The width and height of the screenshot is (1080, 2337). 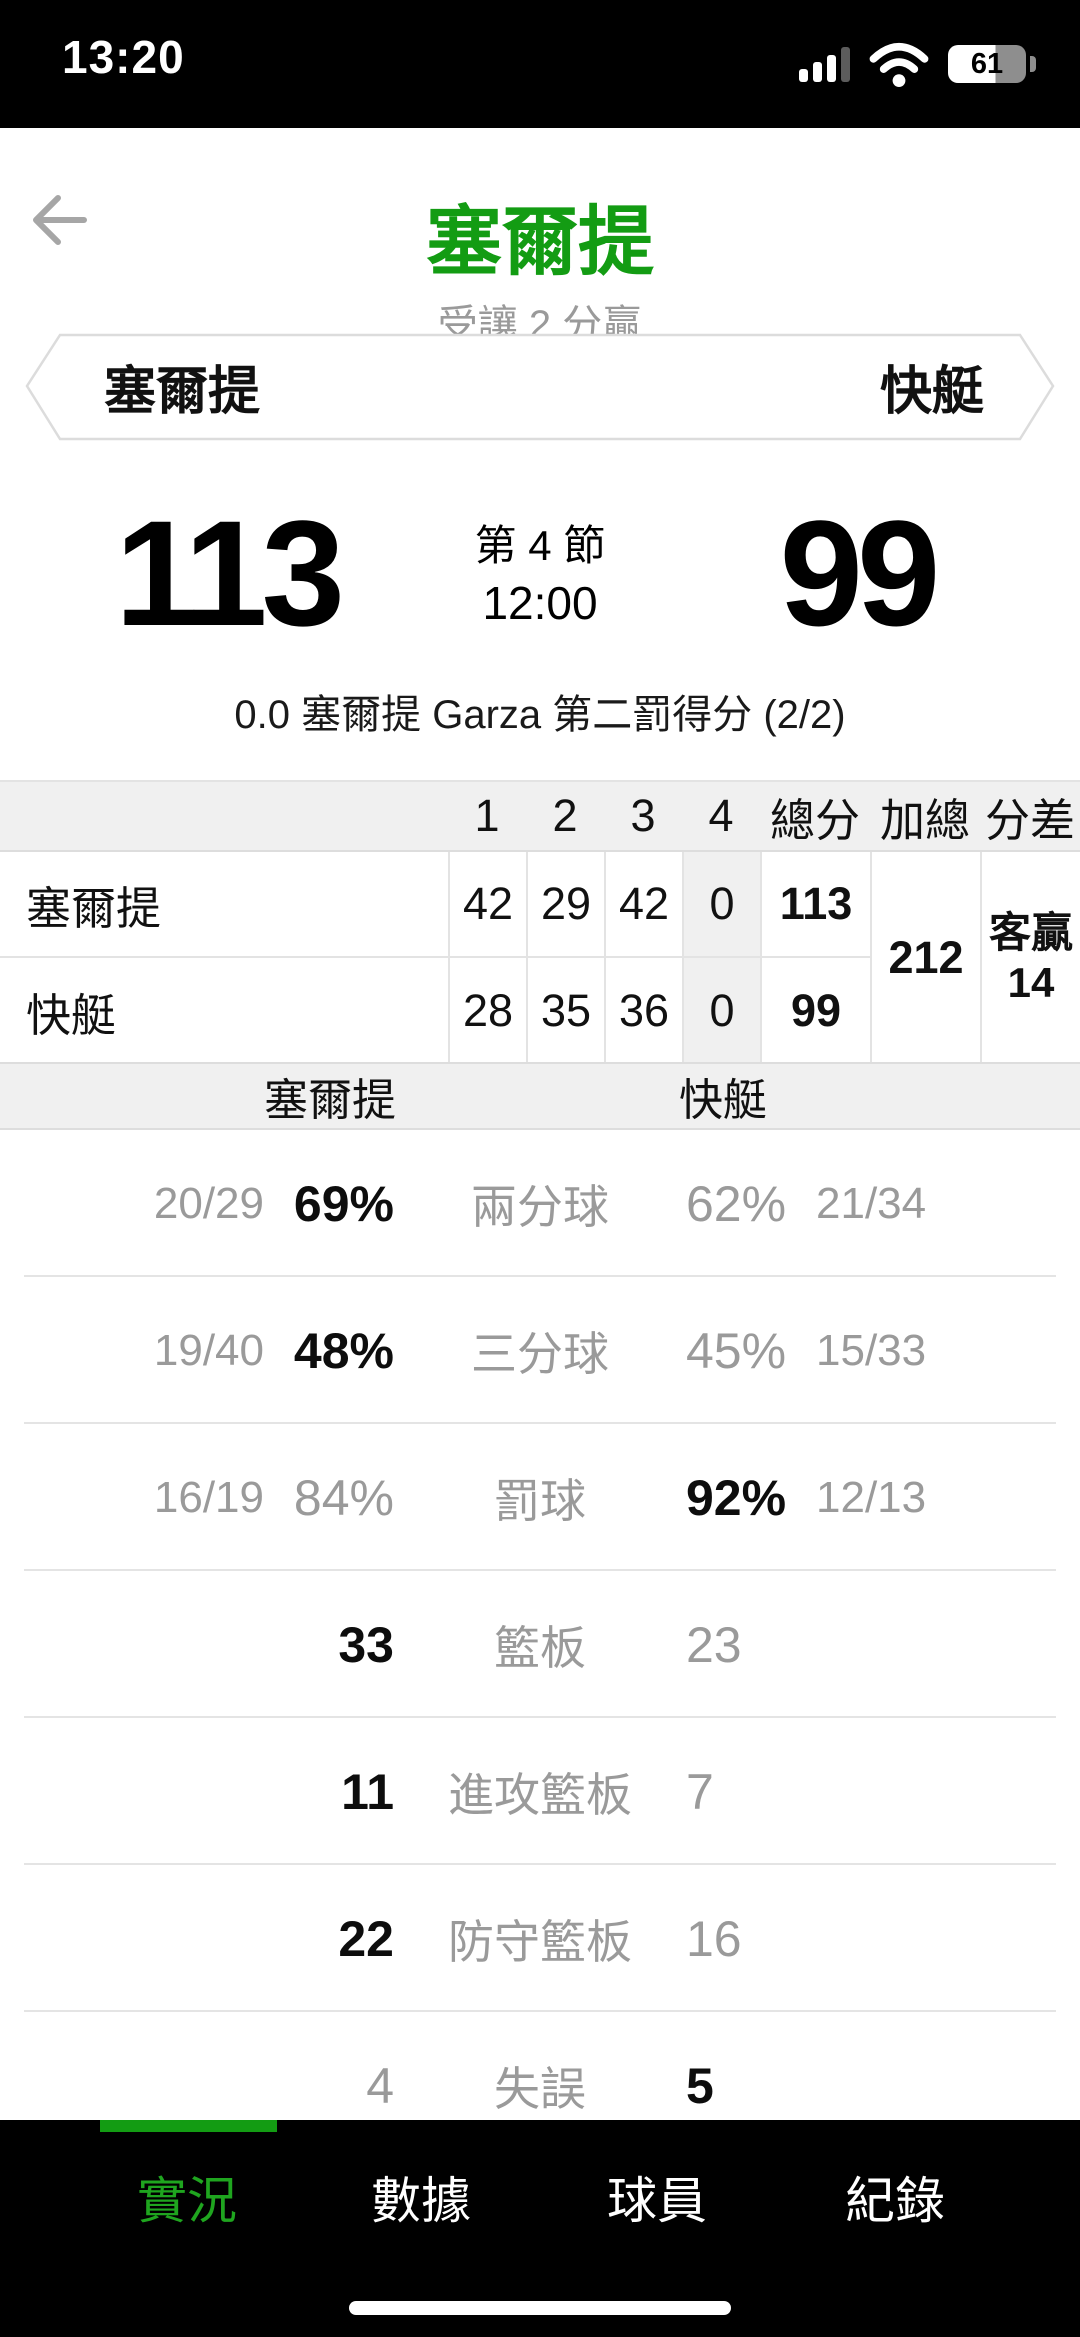 I want to click on stat-label: 兩分球, so click(x=540, y=1206).